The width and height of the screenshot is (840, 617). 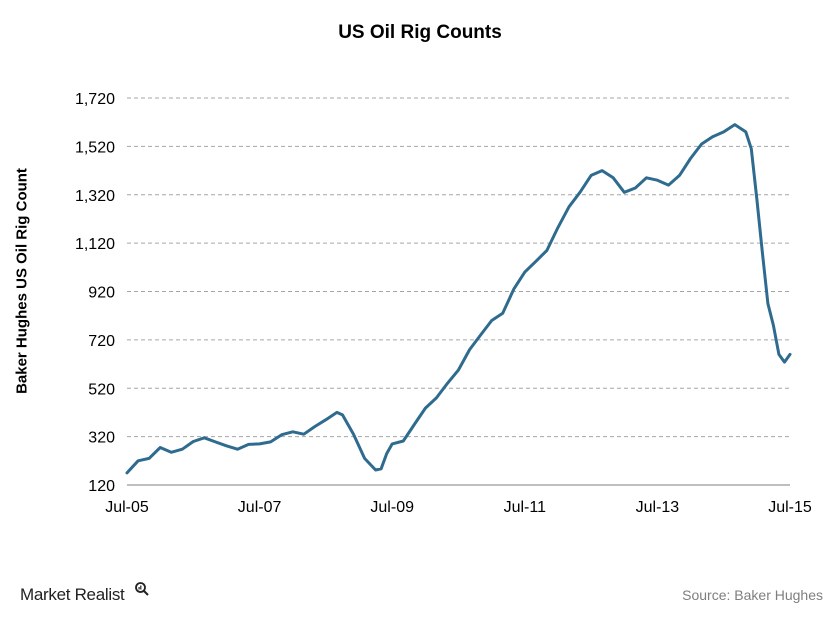 I want to click on y-tick-label: 1,520, so click(x=95, y=147).